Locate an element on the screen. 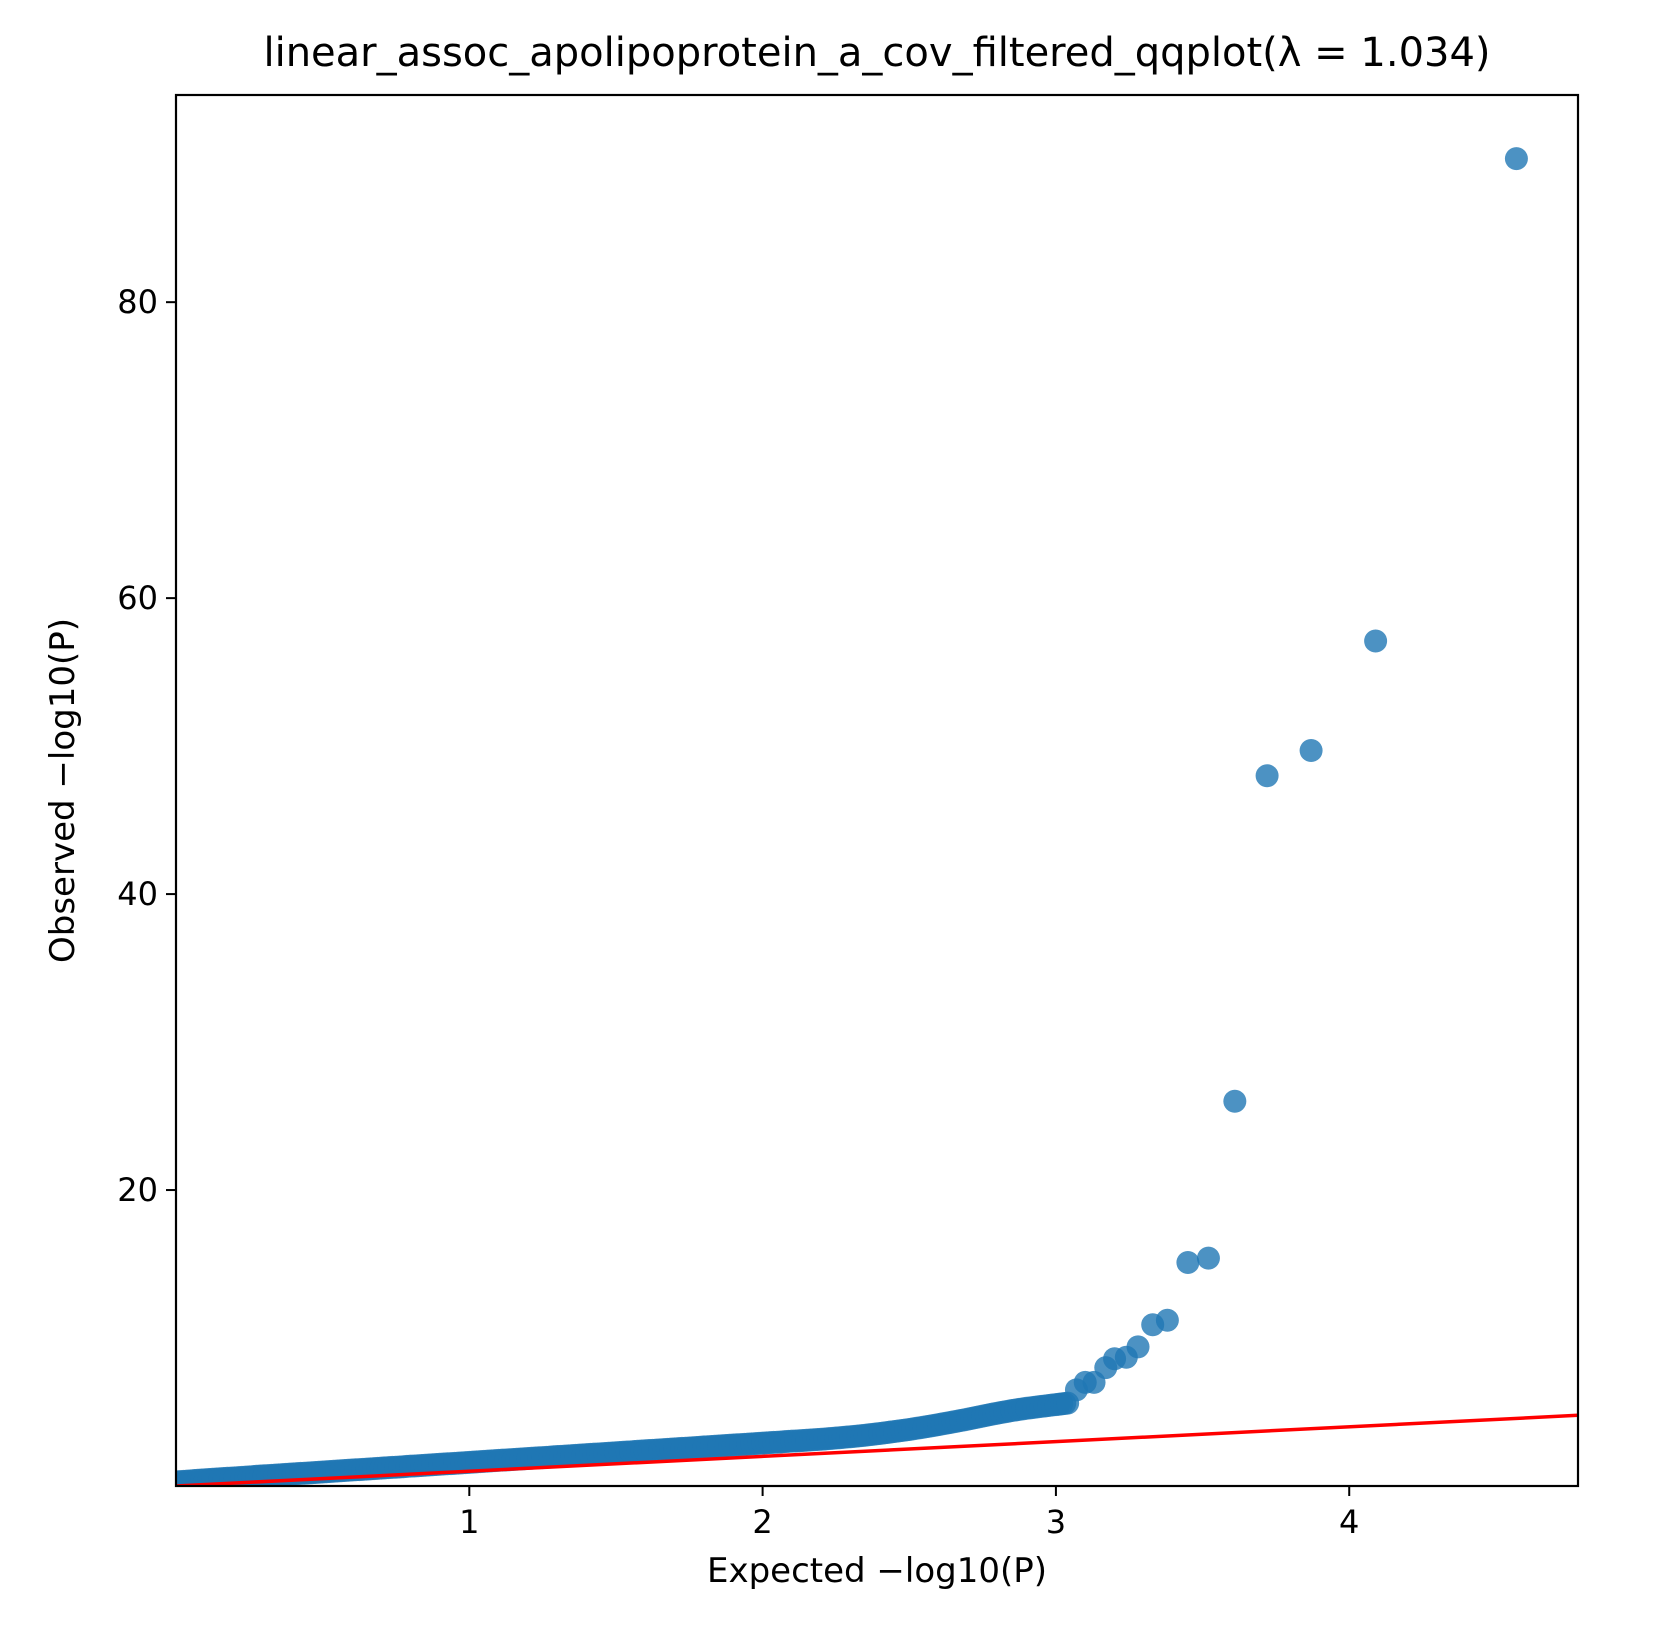  x-tick-label: 2 is located at coordinates (762, 1522).